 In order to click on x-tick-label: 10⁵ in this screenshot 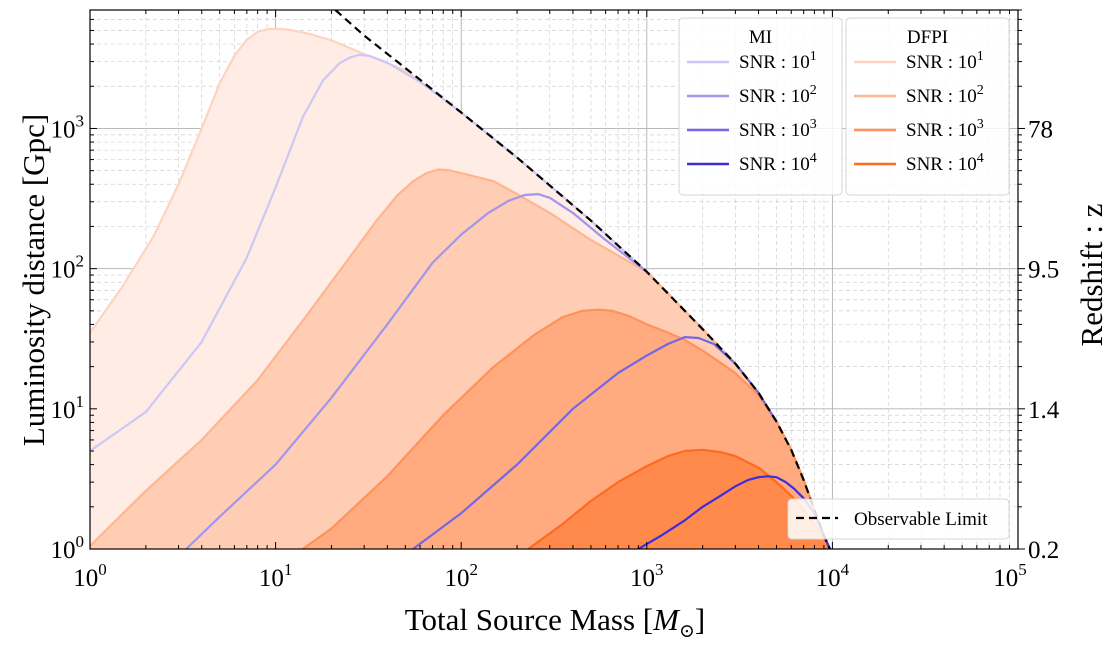, I will do `click(1010, 576)`.